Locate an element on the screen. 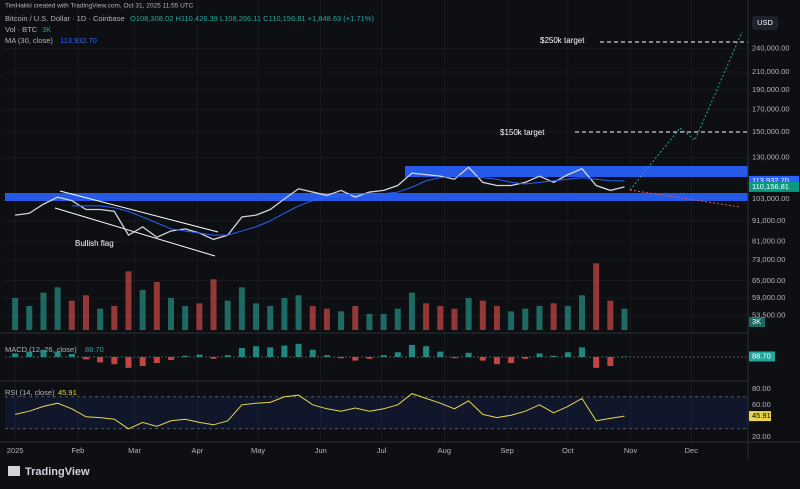 This screenshot has width=800, height=489. x-tick-label: Apr is located at coordinates (197, 450).